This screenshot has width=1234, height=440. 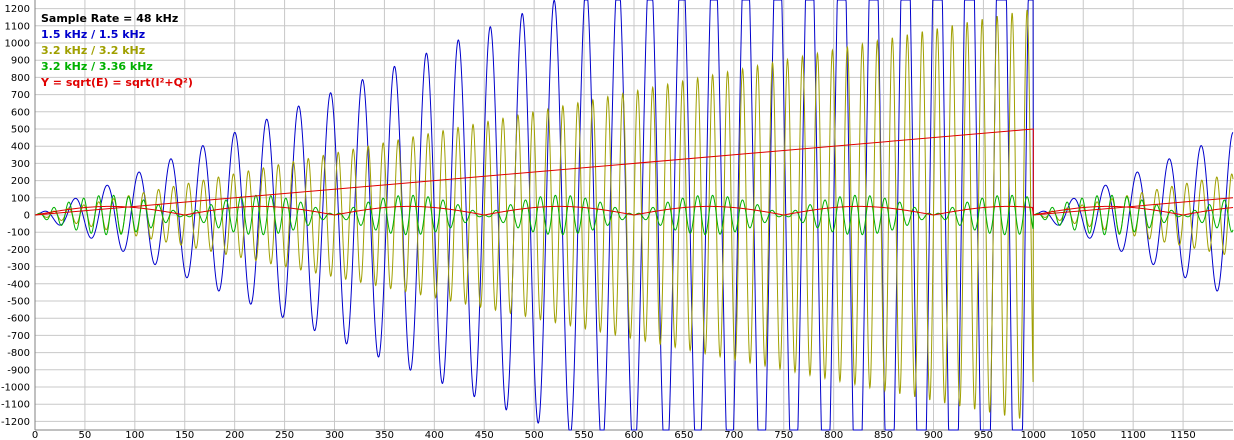 I want to click on x-tick-label: 100, so click(x=134, y=435).